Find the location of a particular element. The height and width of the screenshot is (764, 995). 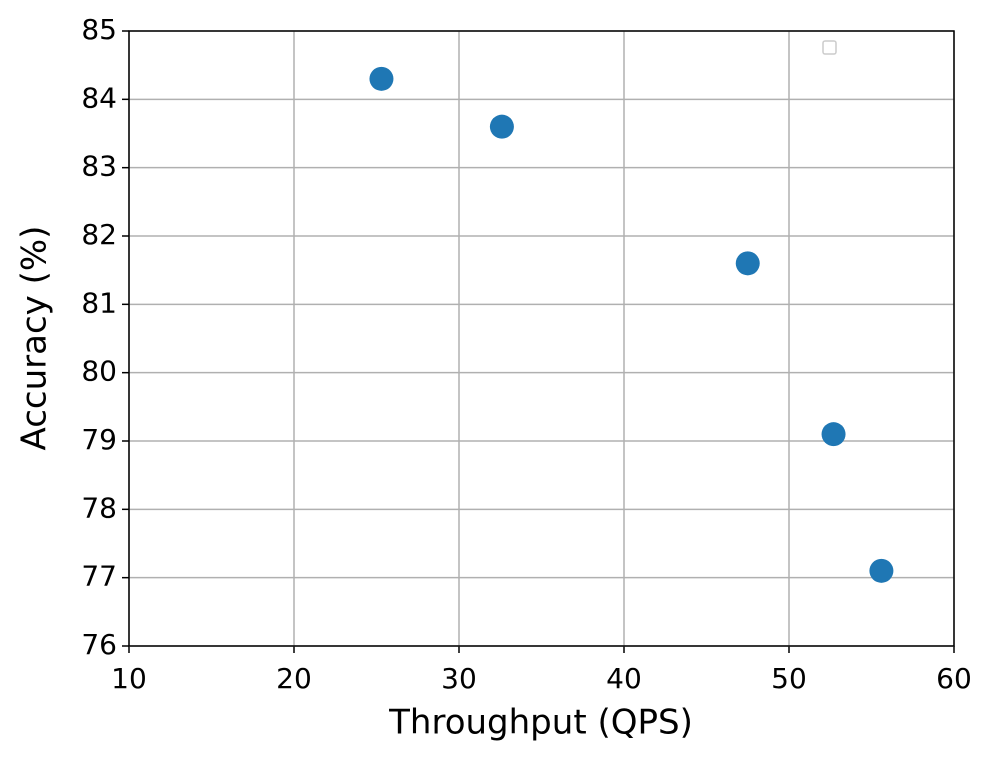

y-tick-label: 78 is located at coordinates (99, 507).